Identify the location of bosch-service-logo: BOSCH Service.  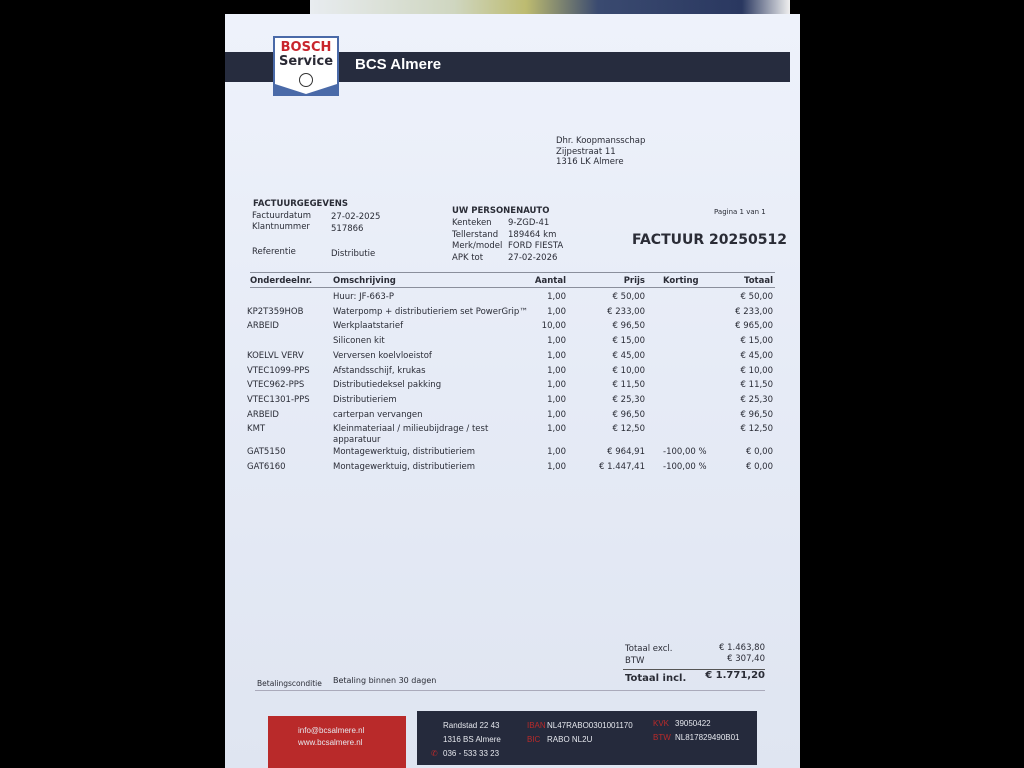
(306, 66).